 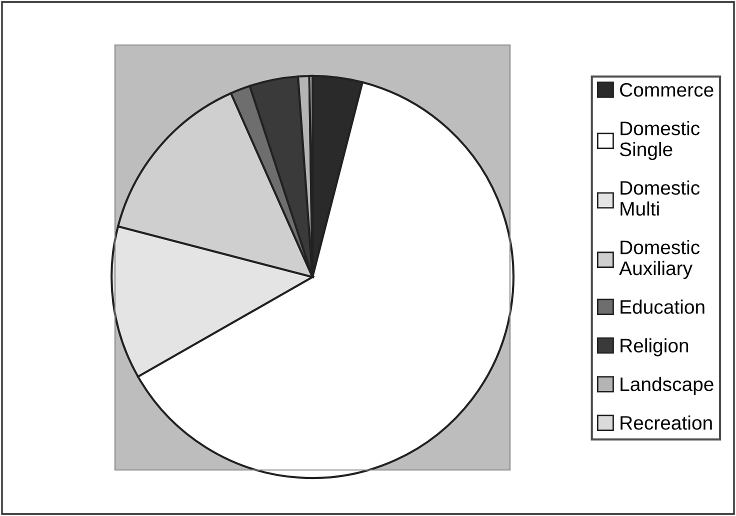 What do you see at coordinates (667, 385) in the screenshot?
I see `legend-label: Landscape` at bounding box center [667, 385].